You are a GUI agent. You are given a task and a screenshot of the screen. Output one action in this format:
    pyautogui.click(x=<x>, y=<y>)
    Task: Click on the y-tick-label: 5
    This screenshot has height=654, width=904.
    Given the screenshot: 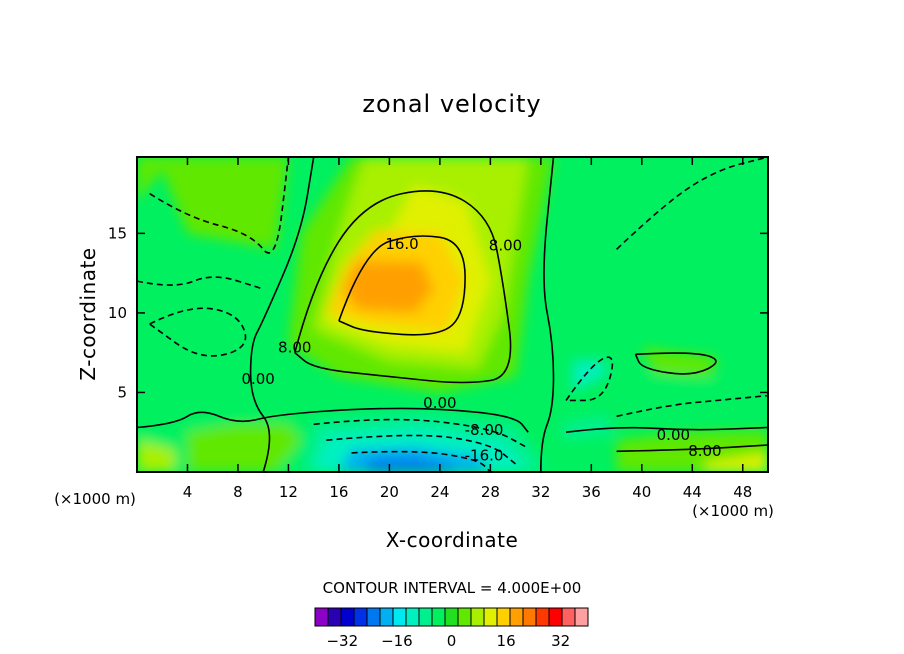 What is the action you would take?
    pyautogui.click(x=122, y=392)
    